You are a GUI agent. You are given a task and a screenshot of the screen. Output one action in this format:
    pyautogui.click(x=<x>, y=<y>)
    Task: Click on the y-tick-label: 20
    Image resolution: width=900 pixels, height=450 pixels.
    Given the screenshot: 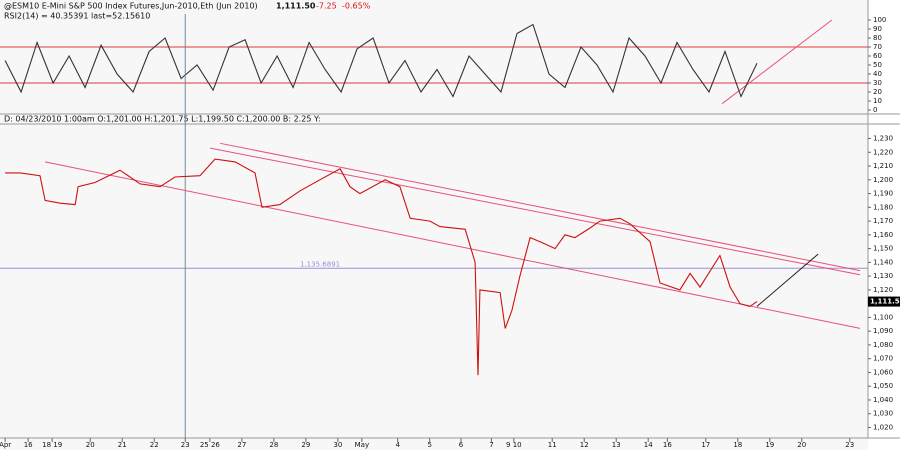 What is the action you would take?
    pyautogui.click(x=877, y=92)
    